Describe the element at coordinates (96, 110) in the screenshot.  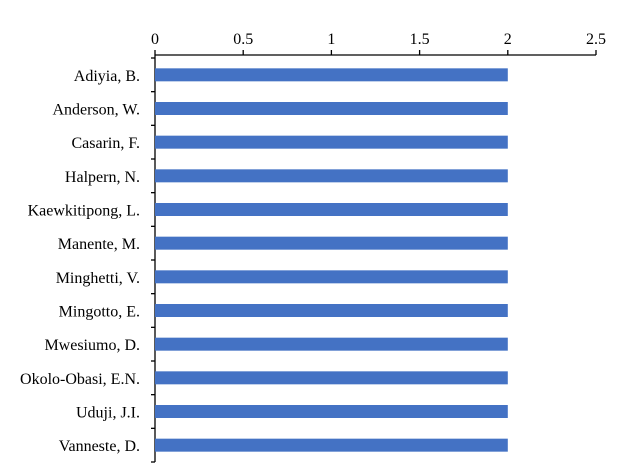
I see `category-label: Anderson, W.` at that location.